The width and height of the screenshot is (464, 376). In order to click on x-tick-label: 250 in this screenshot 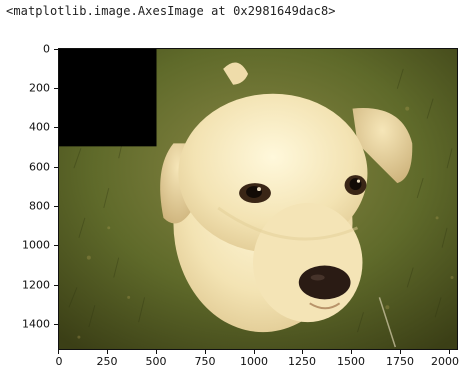, I will do `click(107, 361)`.